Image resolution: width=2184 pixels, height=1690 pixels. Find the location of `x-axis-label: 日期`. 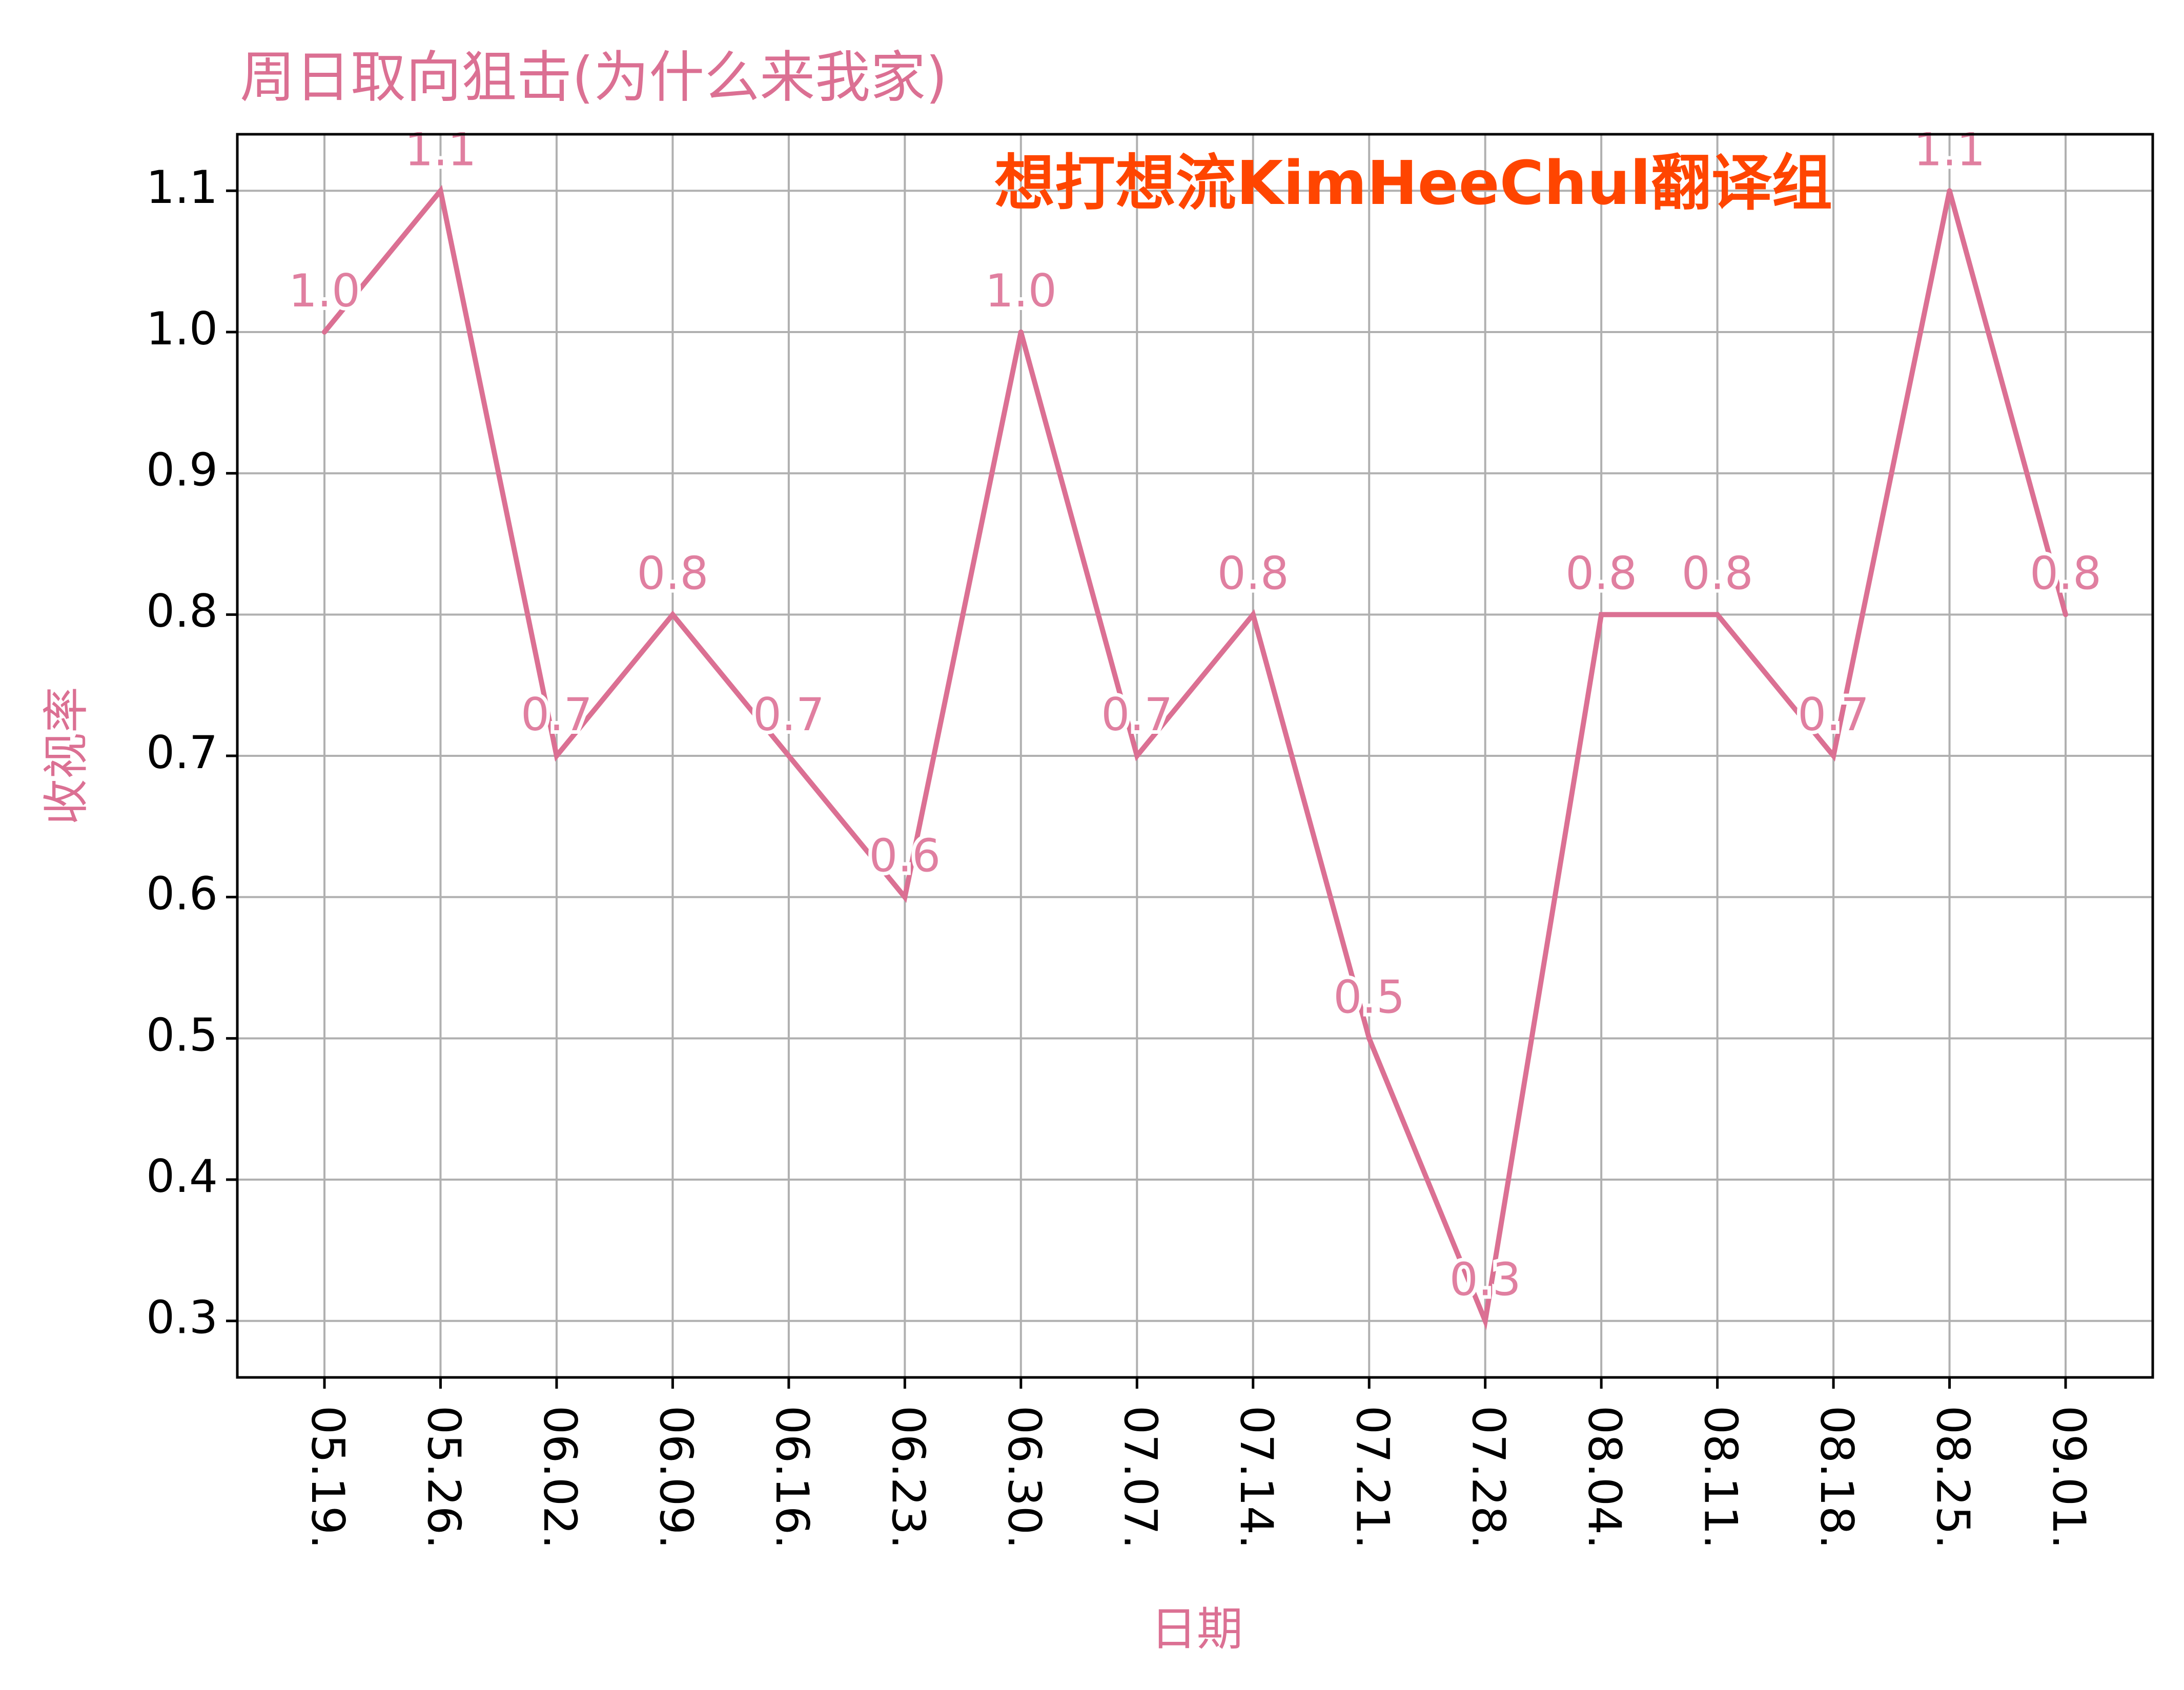

x-axis-label: 日期 is located at coordinates (1197, 1629).